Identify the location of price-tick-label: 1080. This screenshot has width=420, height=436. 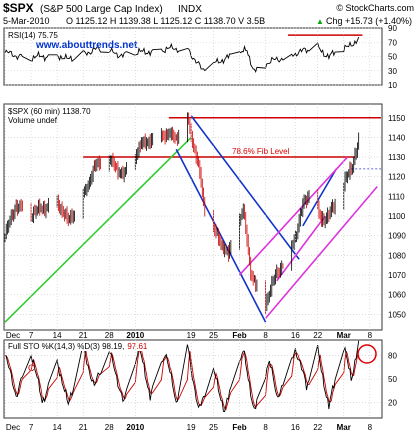
(397, 255).